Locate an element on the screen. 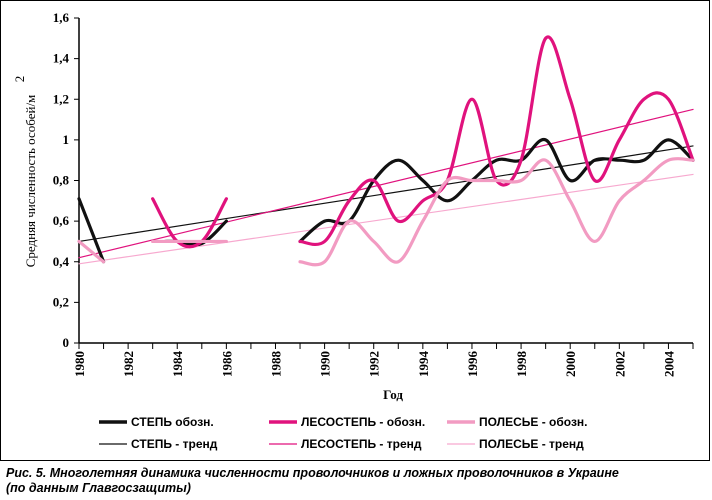 The height and width of the screenshot is (500, 712). y-tick-label: 1 is located at coordinates (66, 139).